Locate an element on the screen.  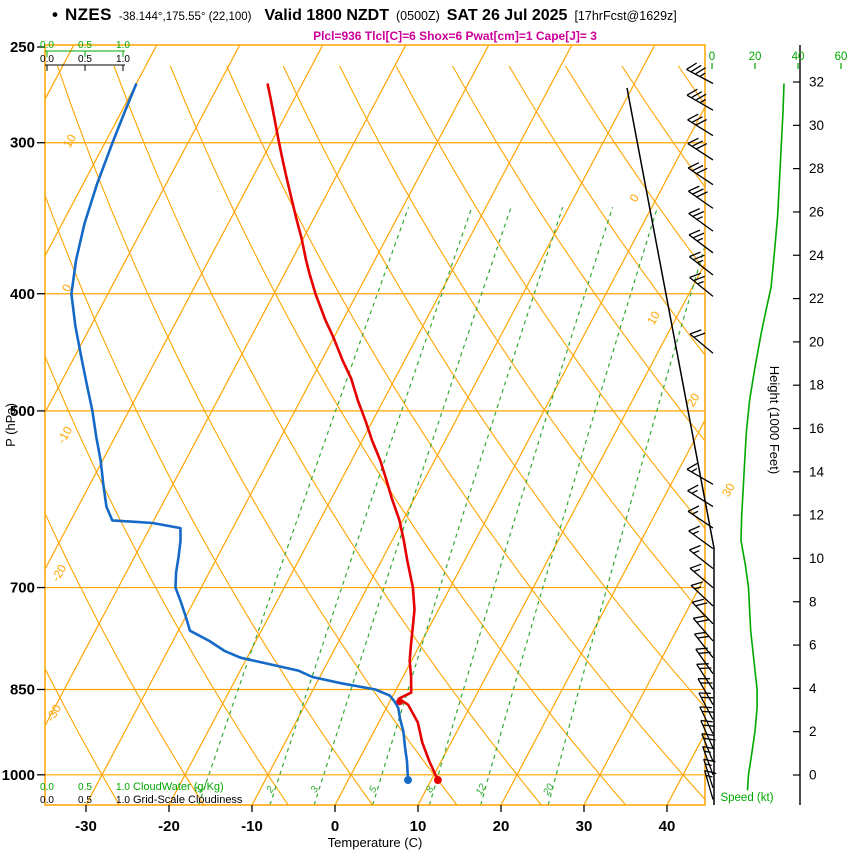
height-tick-label: 4 is located at coordinates (813, 688).